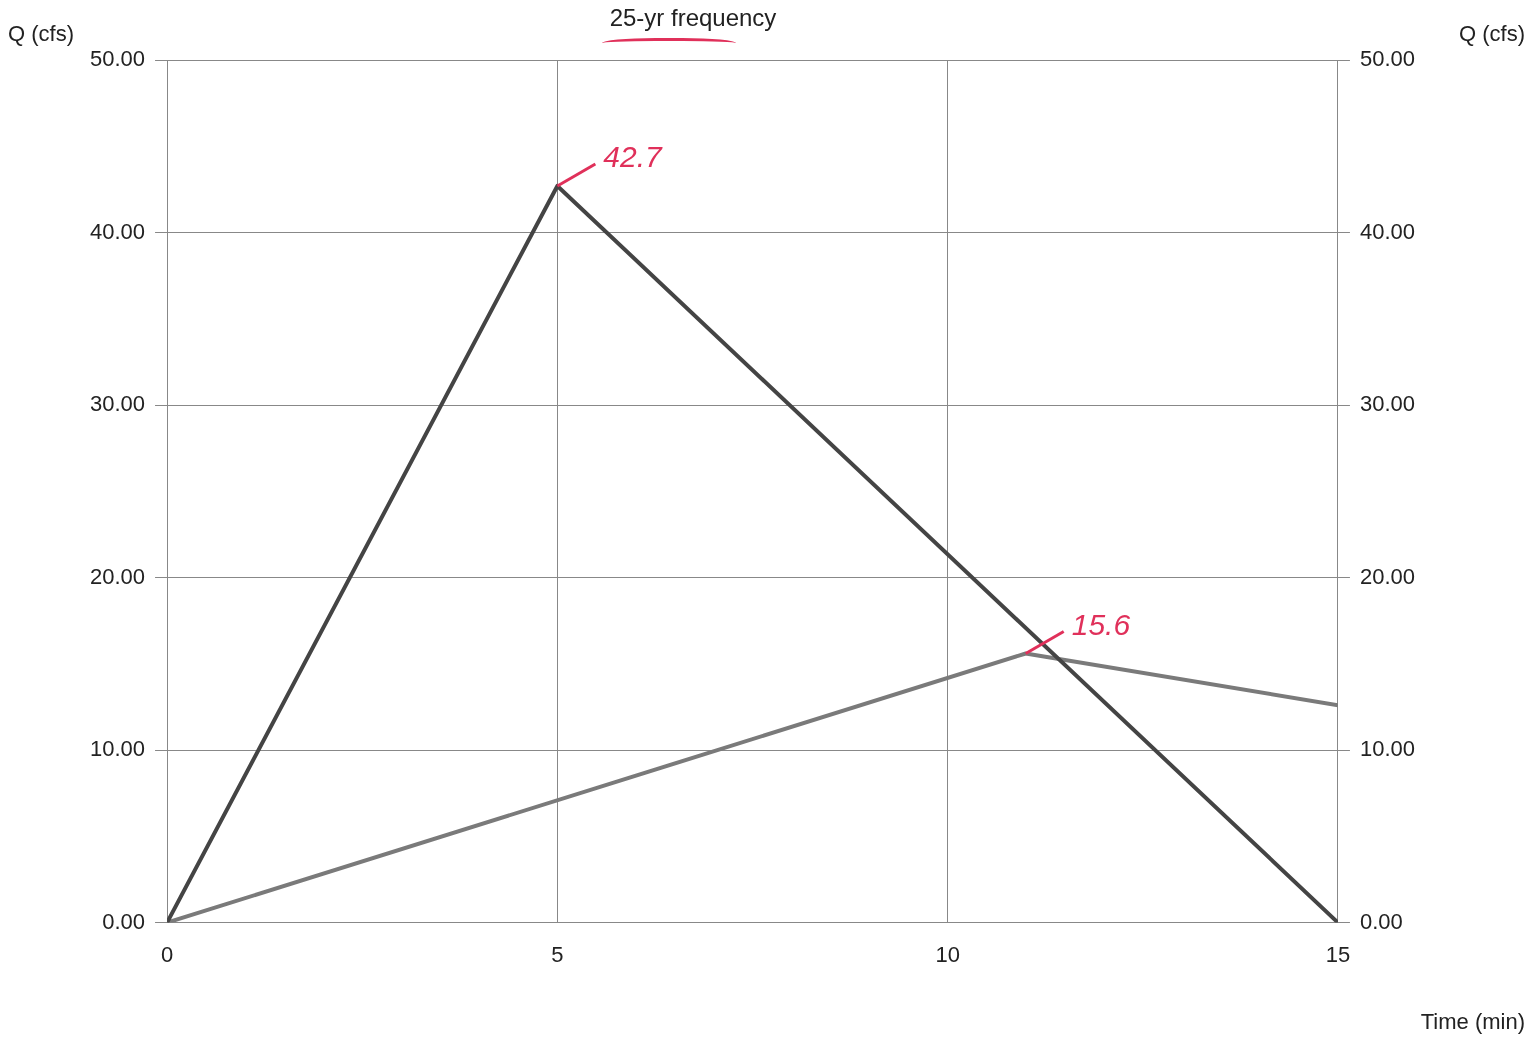 The width and height of the screenshot is (1535, 1039). I want to click on y2-tick-label: 20.00, so click(1387, 576).